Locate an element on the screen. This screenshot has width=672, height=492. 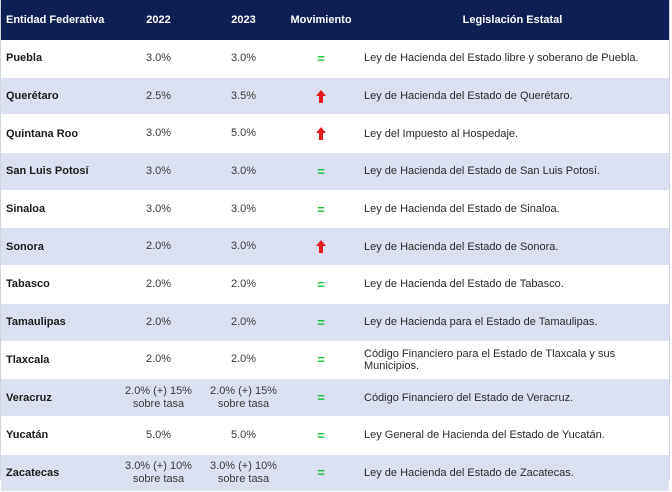
value-2023-cell: 3.5% is located at coordinates (243, 95).